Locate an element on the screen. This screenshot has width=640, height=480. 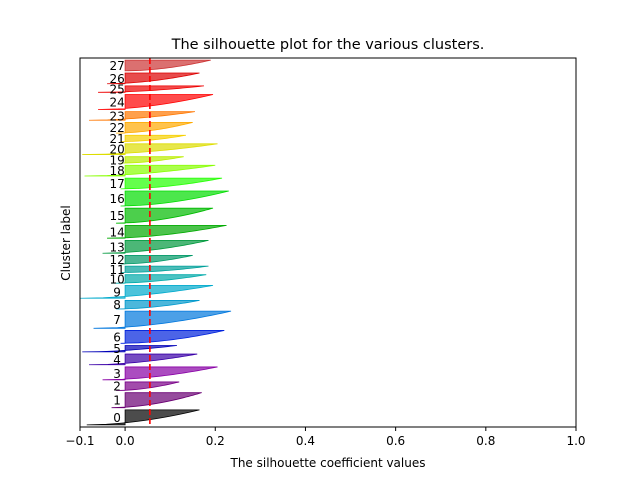
cluster-label-8: 8 is located at coordinates (117, 305).